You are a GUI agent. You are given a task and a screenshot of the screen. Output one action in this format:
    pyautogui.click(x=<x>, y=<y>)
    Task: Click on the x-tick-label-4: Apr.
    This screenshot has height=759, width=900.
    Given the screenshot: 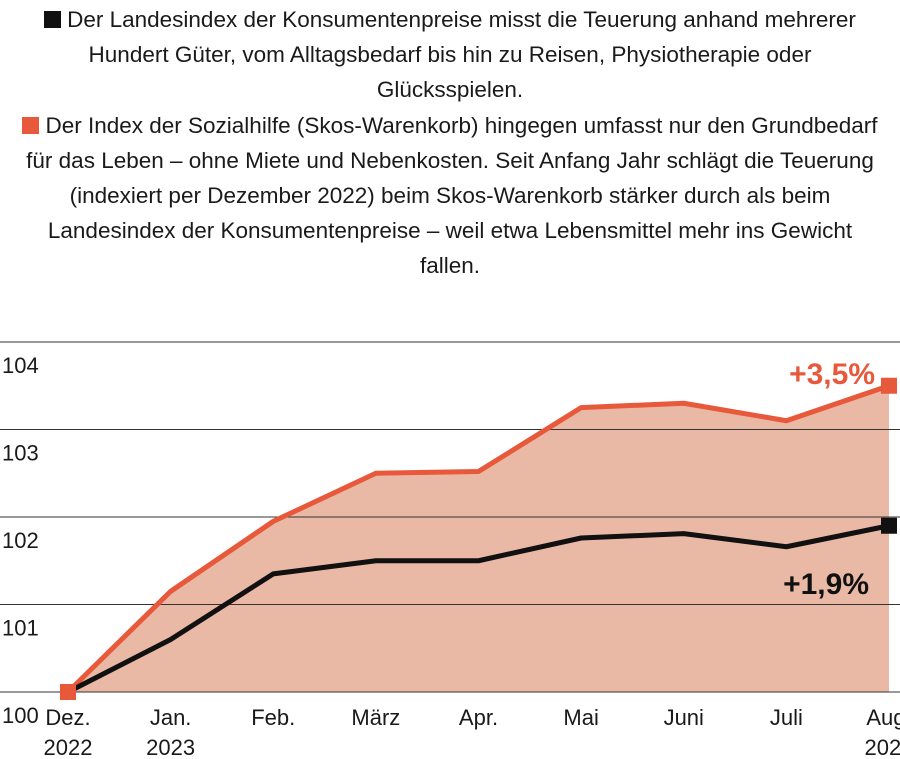 What is the action you would take?
    pyautogui.click(x=478, y=717)
    